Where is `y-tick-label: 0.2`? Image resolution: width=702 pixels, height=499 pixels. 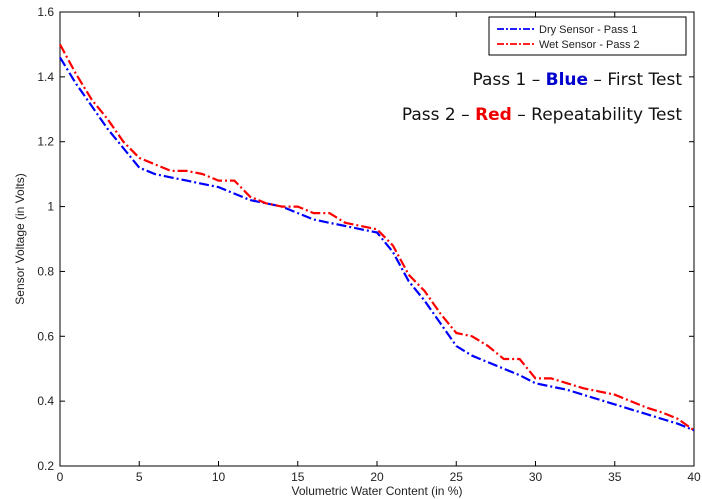
y-tick-label: 0.2 is located at coordinates (45, 466).